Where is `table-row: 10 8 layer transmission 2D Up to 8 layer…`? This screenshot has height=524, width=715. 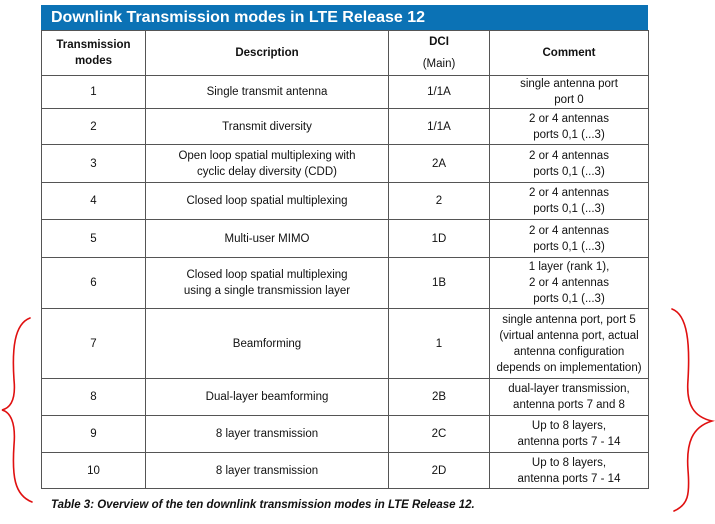 table-row: 10 8 layer transmission 2D Up to 8 layer… is located at coordinates (345, 470).